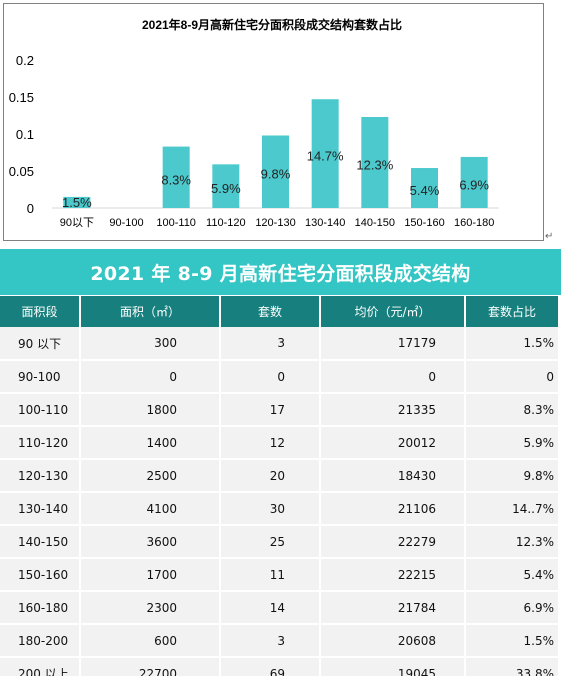  I want to click on table-cell: 200 以上, so click(40, 666).